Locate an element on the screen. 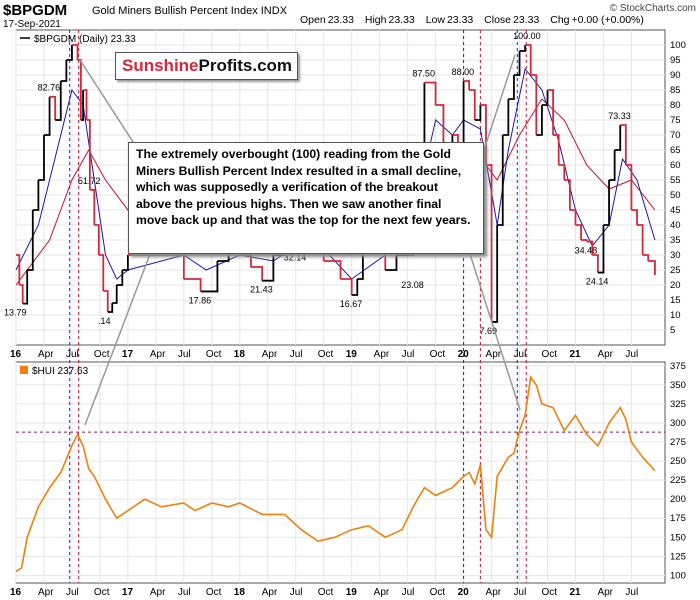 The width and height of the screenshot is (700, 600). bpgdm-x-tick-label: Oct is located at coordinates (550, 354).